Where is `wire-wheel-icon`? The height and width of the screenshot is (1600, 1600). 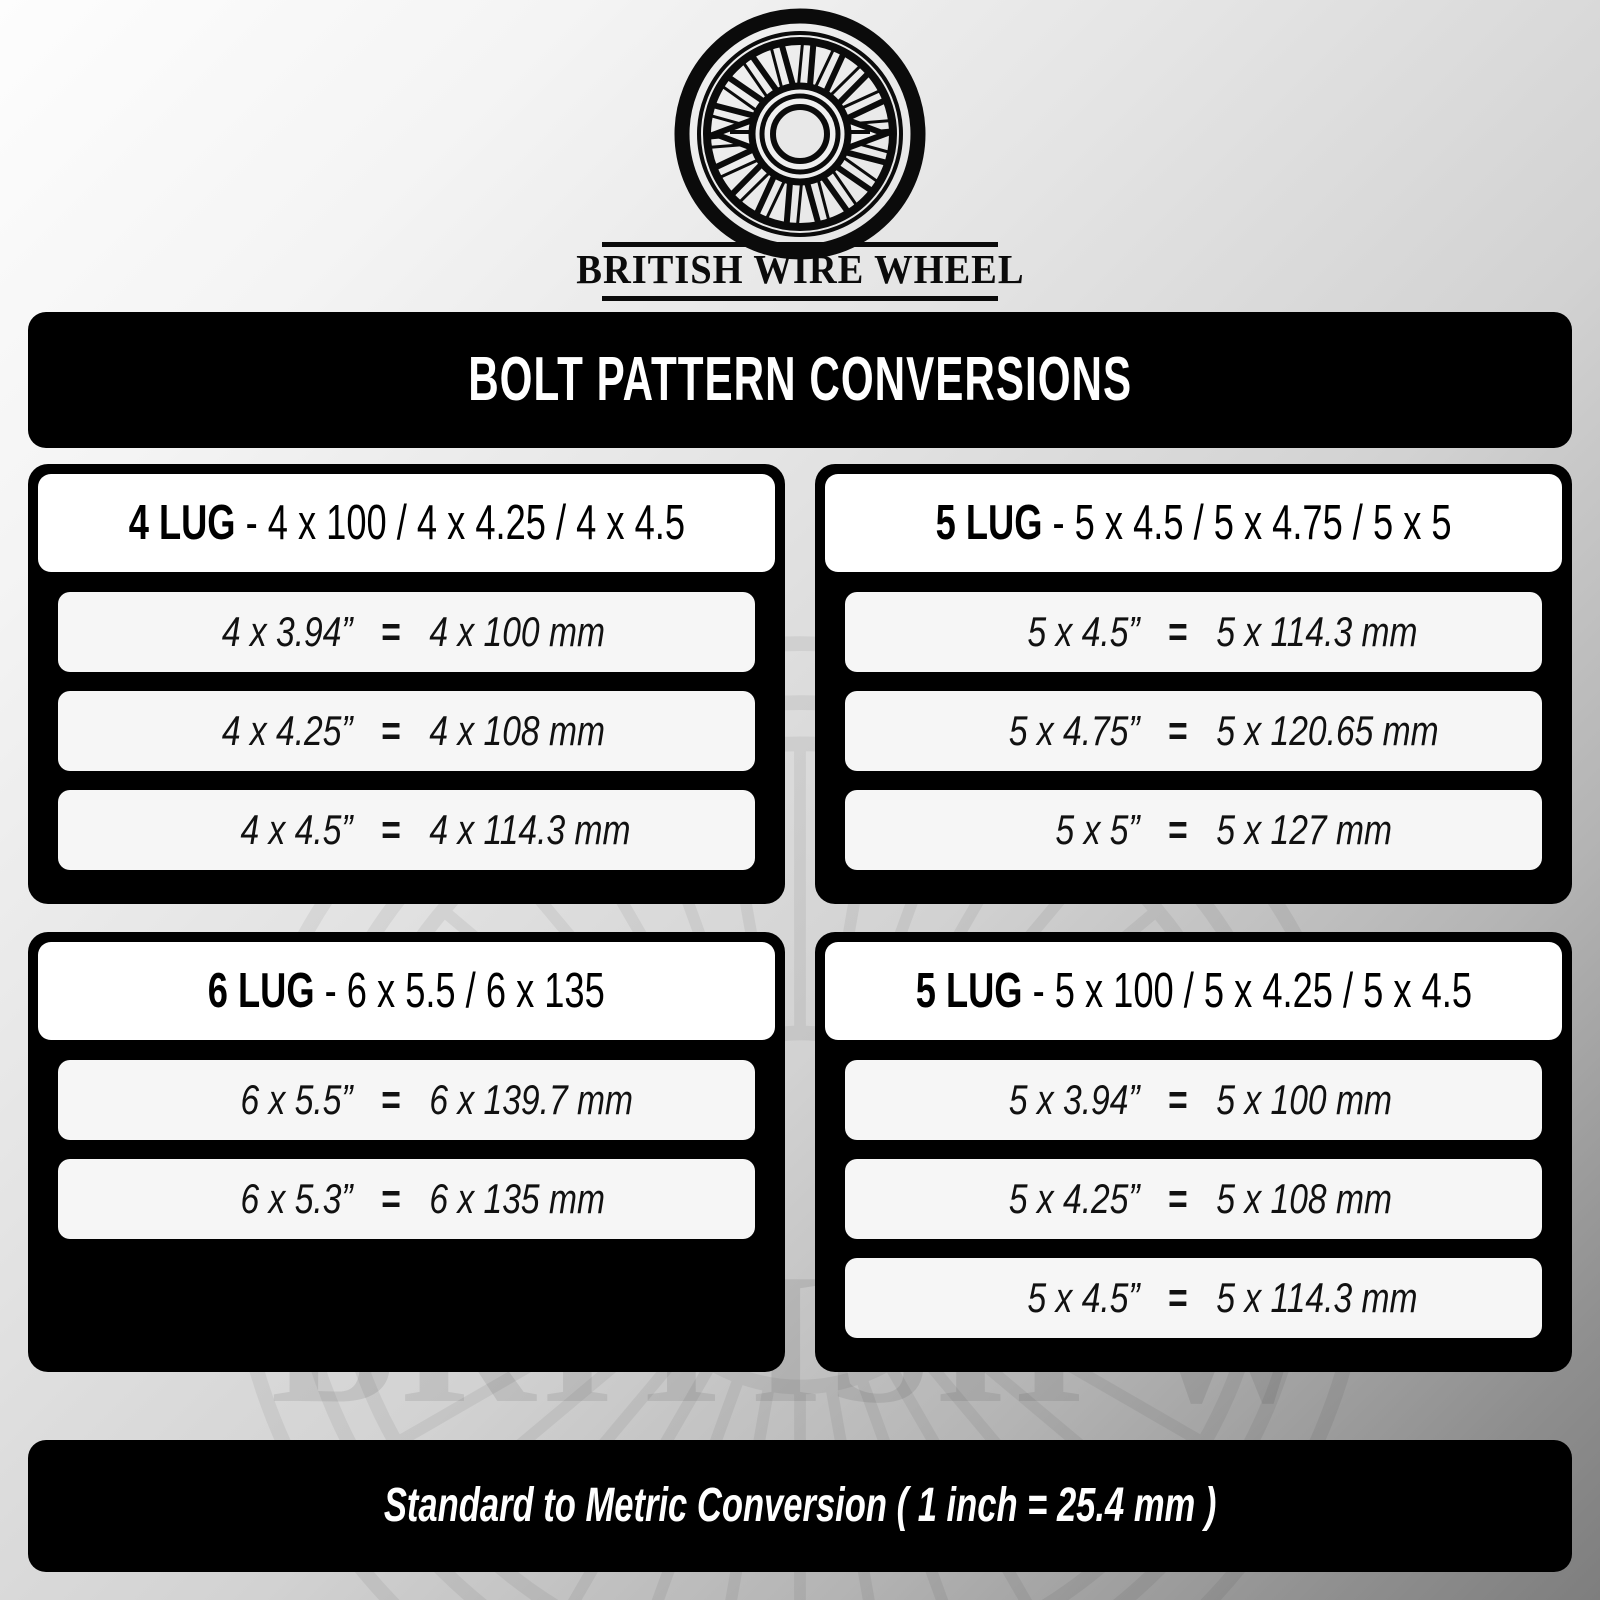
wire-wheel-icon is located at coordinates (800, 154).